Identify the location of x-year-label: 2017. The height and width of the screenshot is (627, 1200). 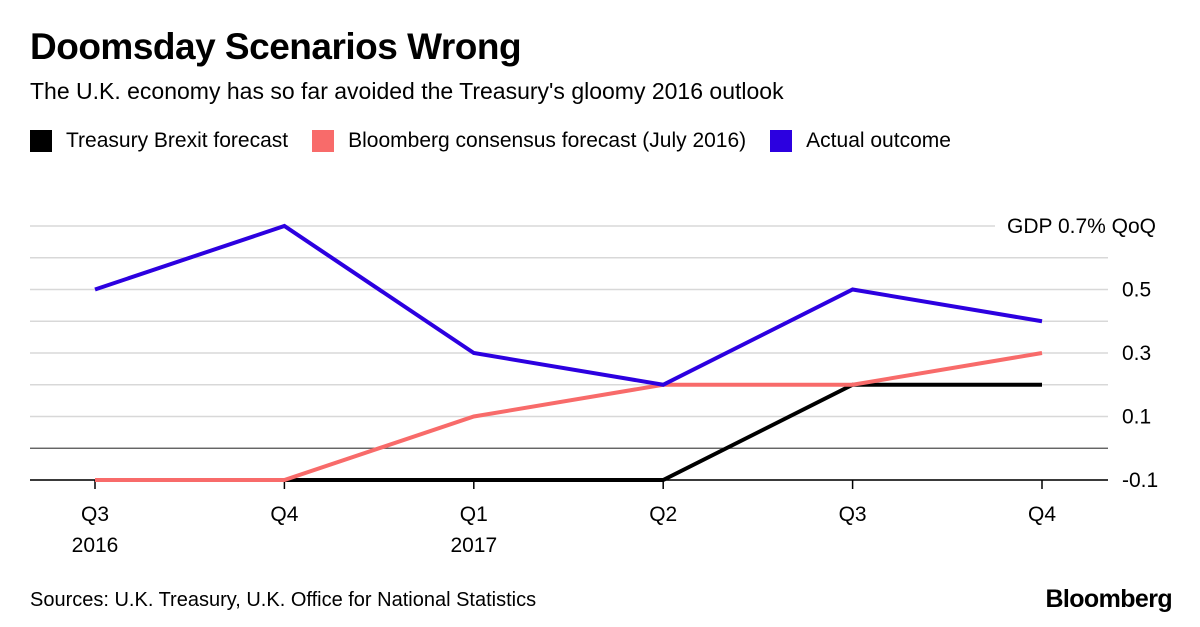
(473, 545).